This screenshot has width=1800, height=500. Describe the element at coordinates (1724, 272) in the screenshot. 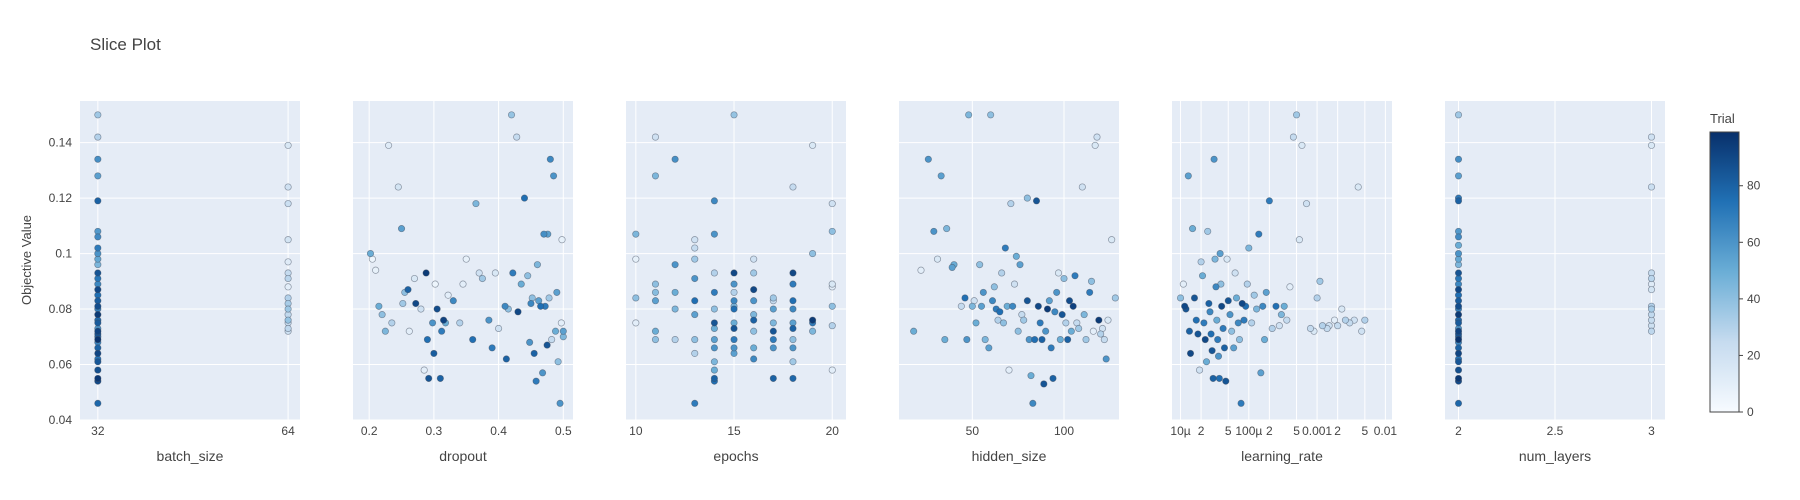

I see `colorbar-gradient` at that location.